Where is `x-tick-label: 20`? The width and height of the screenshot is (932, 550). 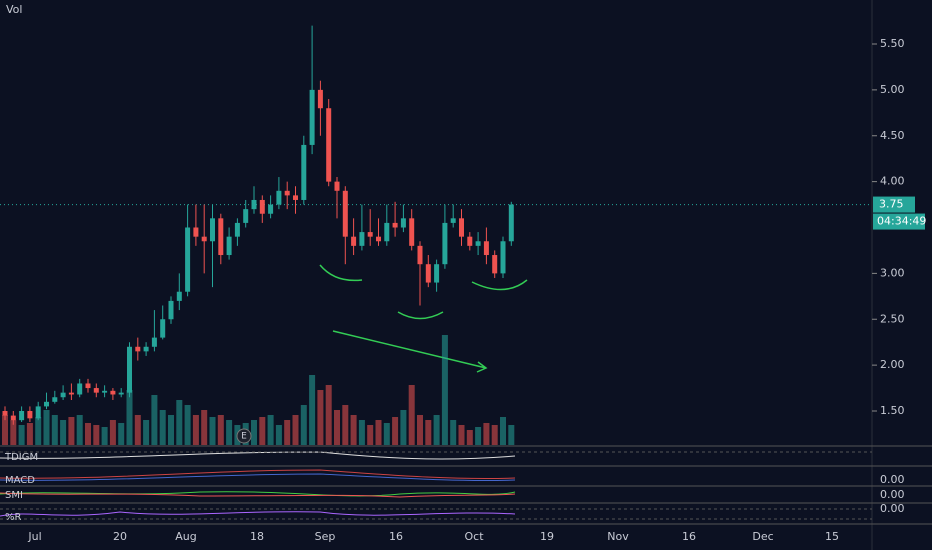
x-tick-label: 20 is located at coordinates (120, 536).